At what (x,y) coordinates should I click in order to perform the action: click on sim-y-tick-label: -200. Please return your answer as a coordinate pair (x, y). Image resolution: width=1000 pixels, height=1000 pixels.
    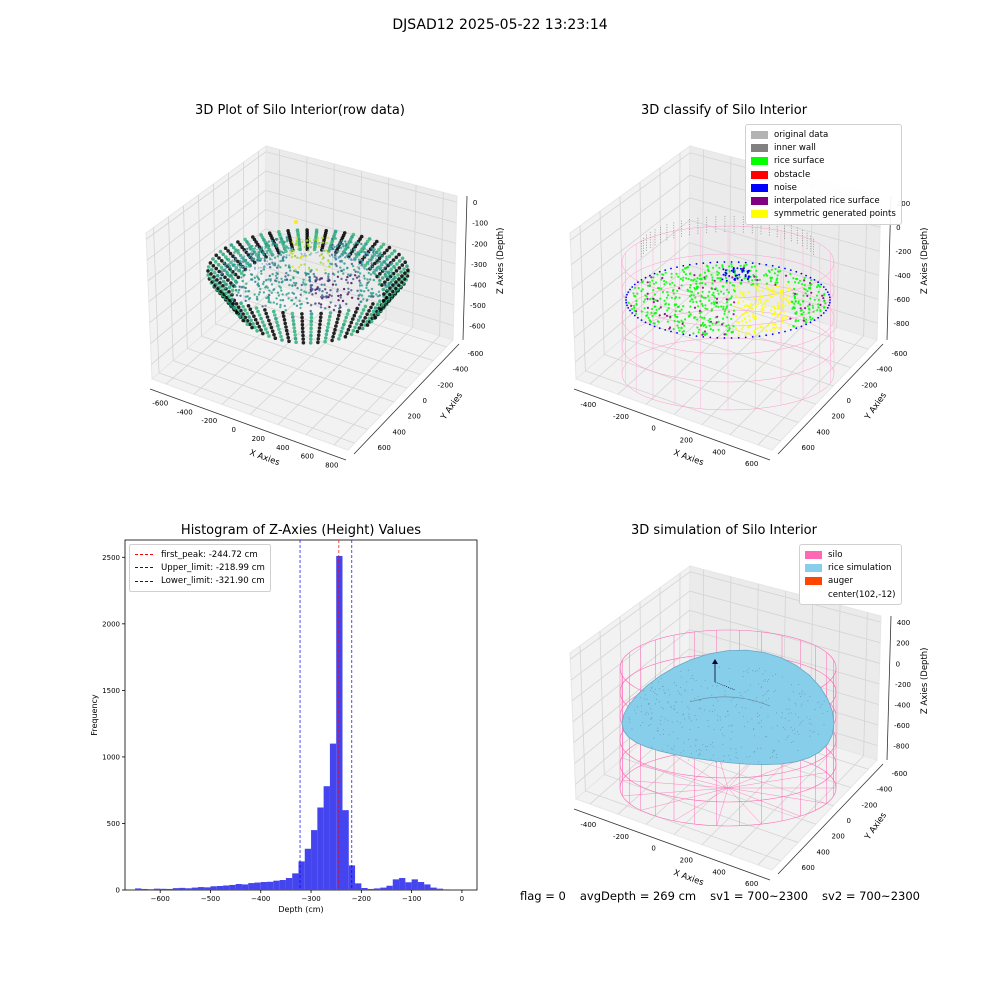
    Looking at the image, I should click on (870, 805).